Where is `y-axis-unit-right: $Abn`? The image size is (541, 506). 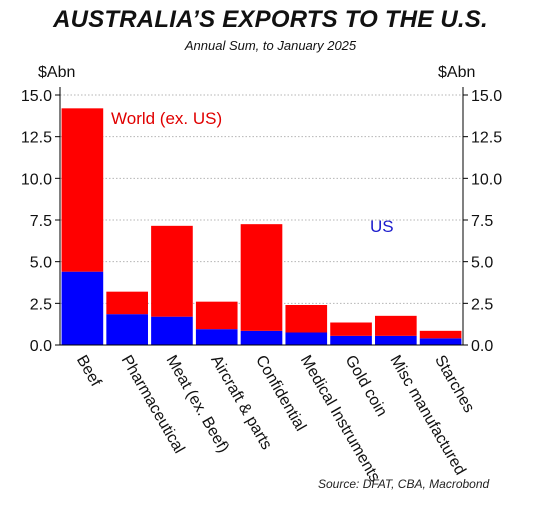 y-axis-unit-right: $Abn is located at coordinates (457, 72).